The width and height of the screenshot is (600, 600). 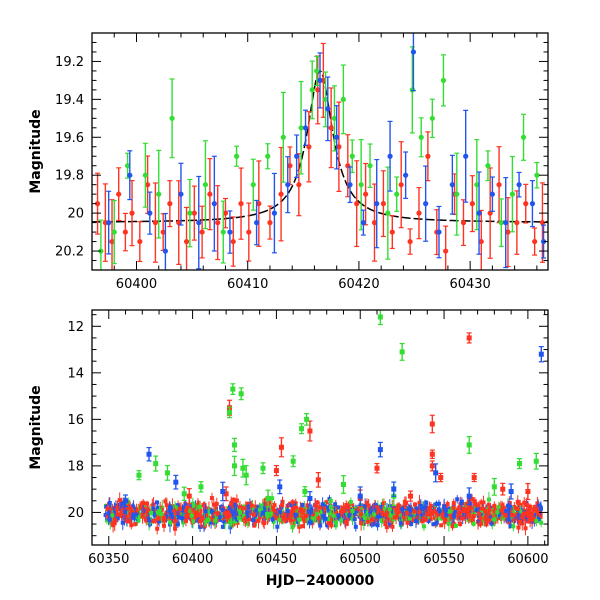 I want to click on x-tick-label: 60400, so click(x=136, y=284).